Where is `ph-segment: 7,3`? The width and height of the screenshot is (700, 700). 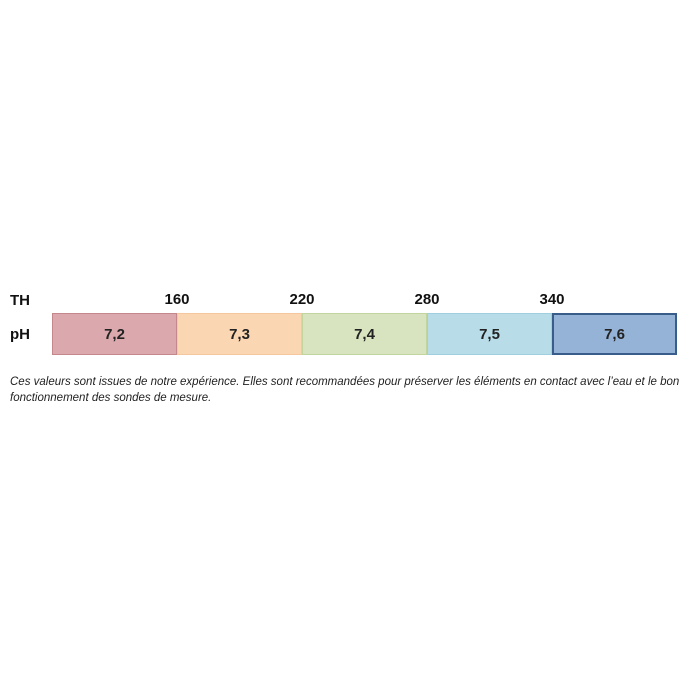 ph-segment: 7,3 is located at coordinates (239, 334).